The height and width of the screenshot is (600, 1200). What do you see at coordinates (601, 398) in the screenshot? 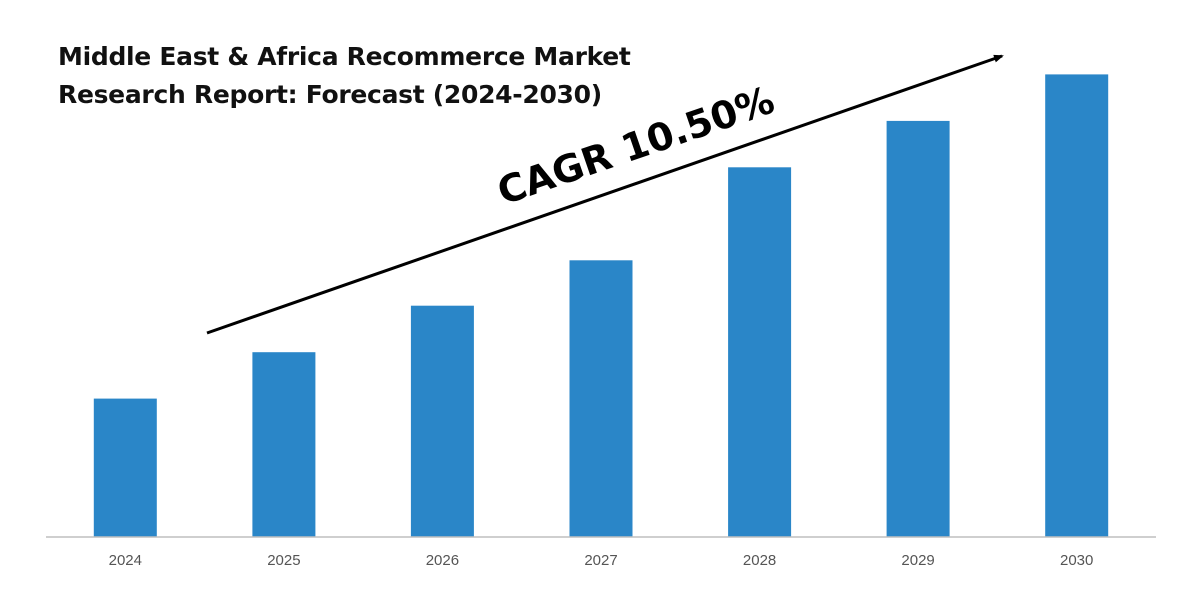
I see `bar-2027` at bounding box center [601, 398].